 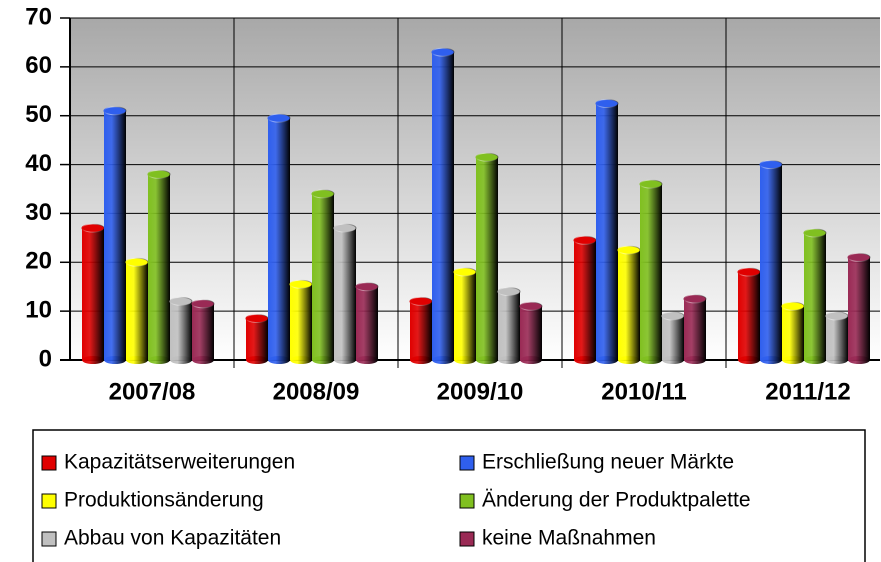 What do you see at coordinates (152, 391) in the screenshot?
I see `x-tick-label: 2007/08` at bounding box center [152, 391].